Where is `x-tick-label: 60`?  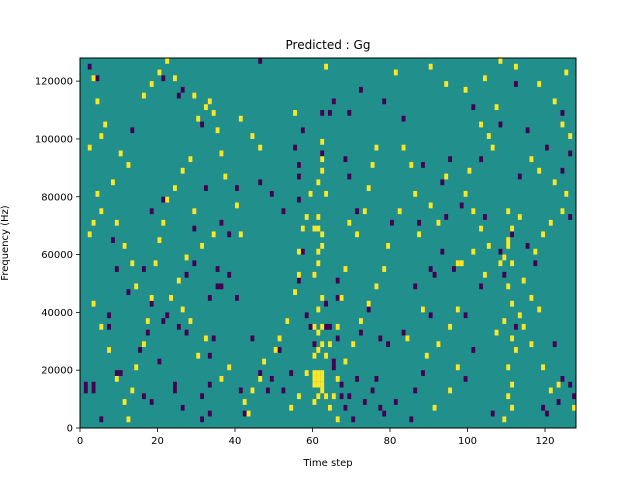
x-tick-label: 60 is located at coordinates (312, 441).